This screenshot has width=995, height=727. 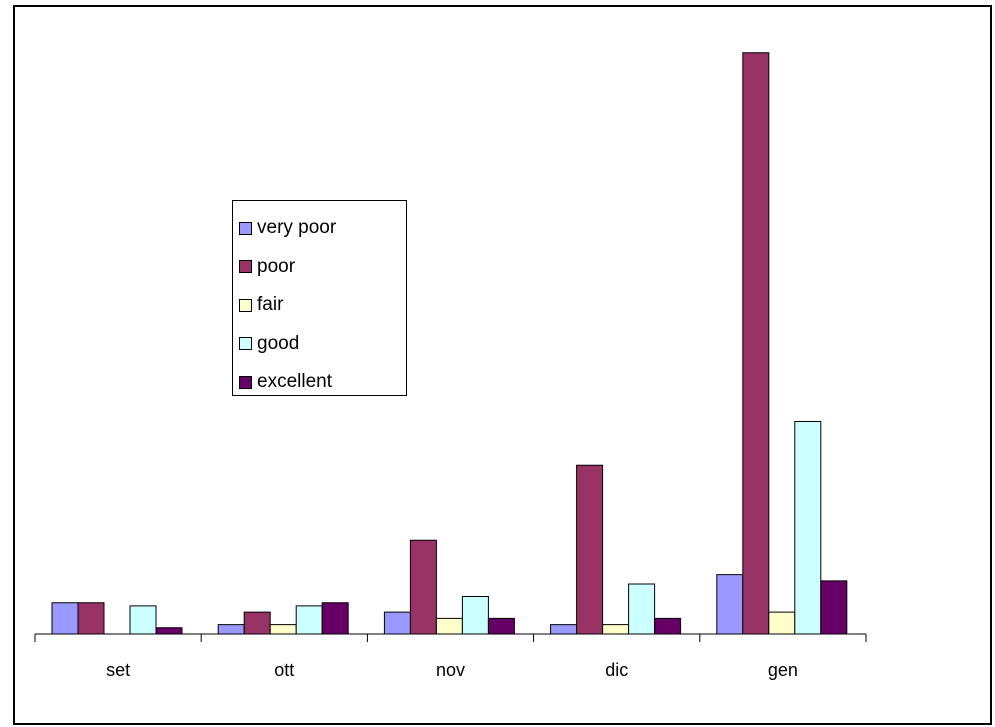 I want to click on bar-good-ott, so click(x=309, y=620).